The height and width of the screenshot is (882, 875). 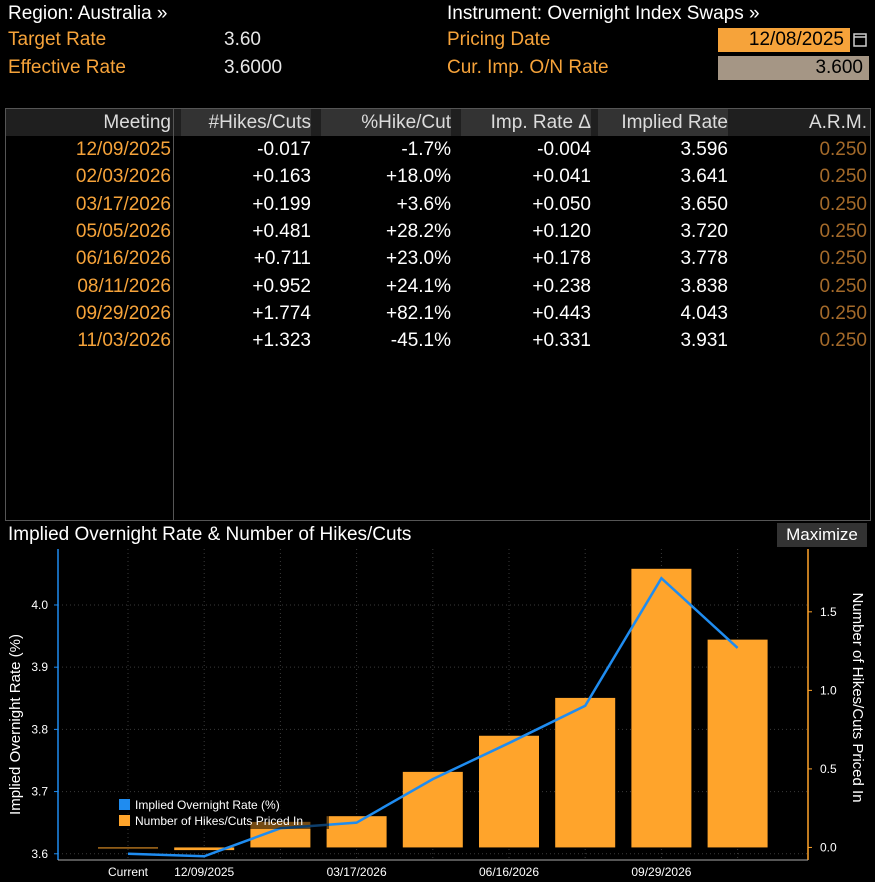 What do you see at coordinates (124, 286) in the screenshot?
I see `meeting-date-cell: 08/11/2026` at bounding box center [124, 286].